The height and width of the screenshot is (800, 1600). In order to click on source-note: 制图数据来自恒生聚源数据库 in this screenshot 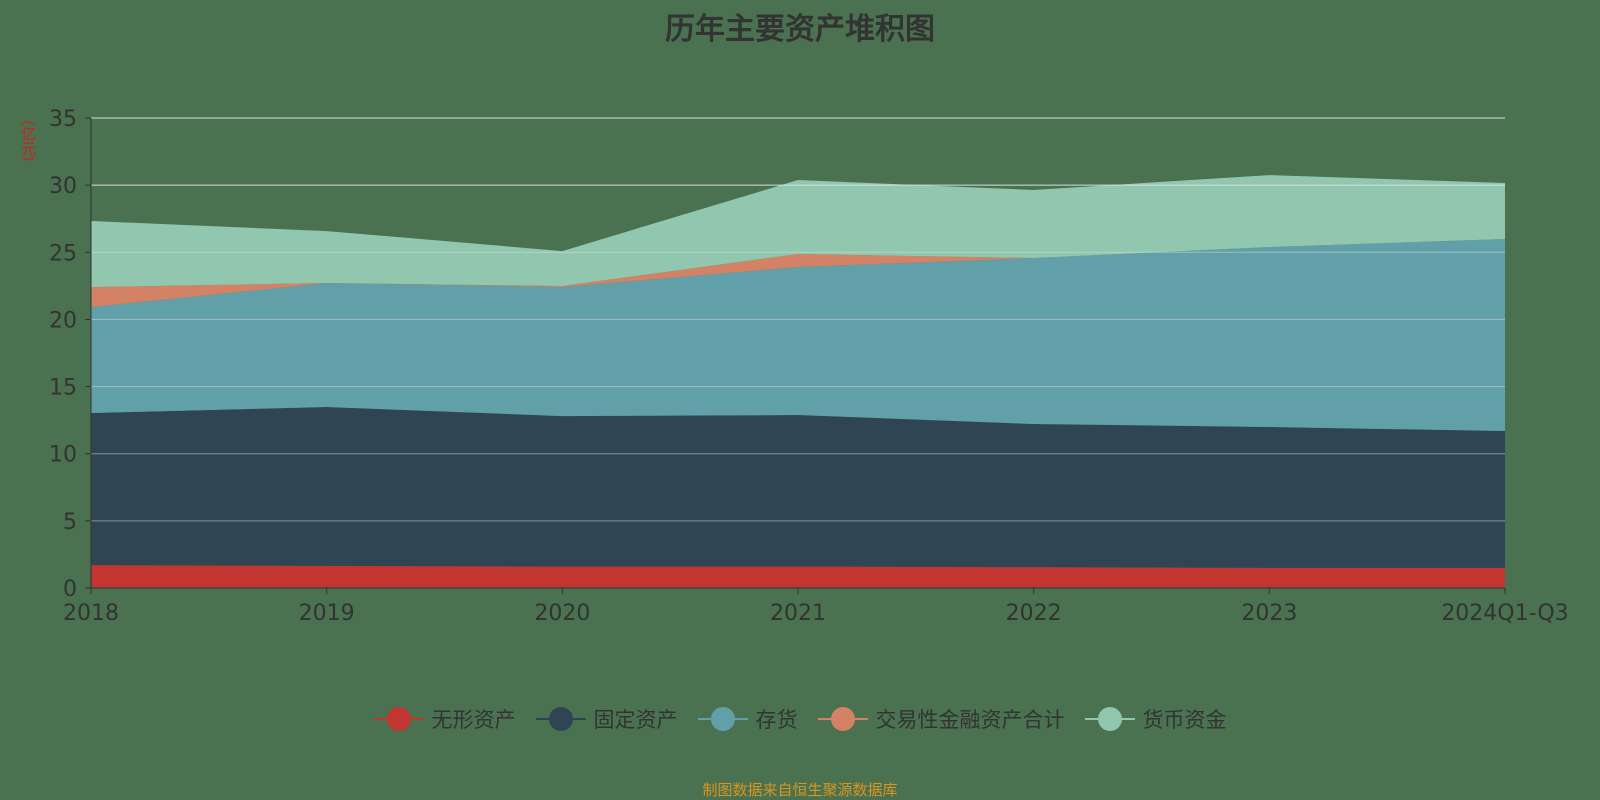, I will do `click(800, 790)`.